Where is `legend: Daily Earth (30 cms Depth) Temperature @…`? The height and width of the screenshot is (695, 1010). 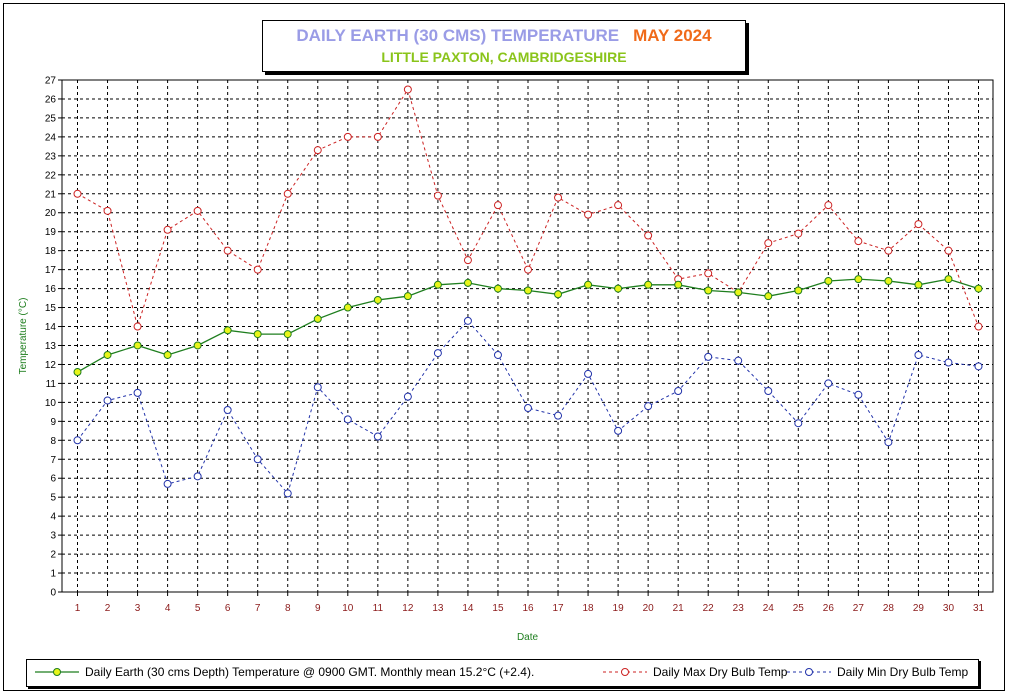 legend: Daily Earth (30 cms Depth) Temperature @… is located at coordinates (502, 673).